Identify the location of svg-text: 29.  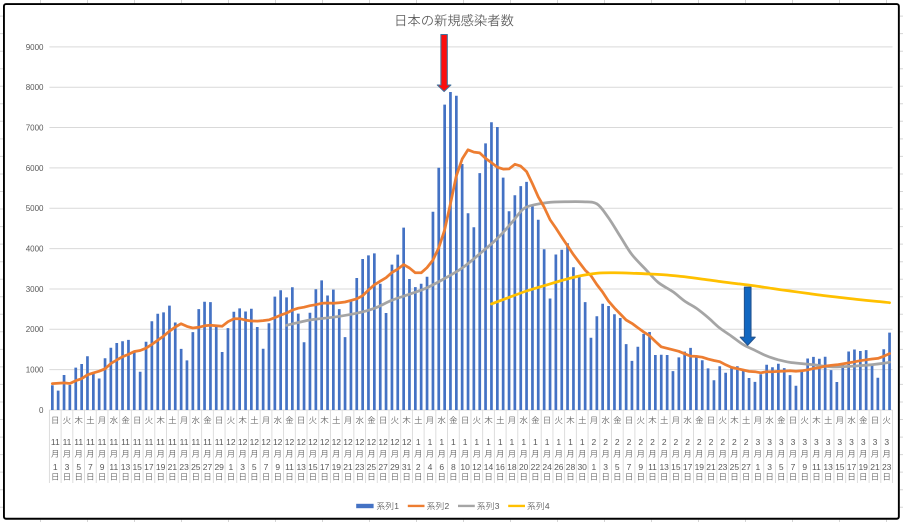
(395, 467).